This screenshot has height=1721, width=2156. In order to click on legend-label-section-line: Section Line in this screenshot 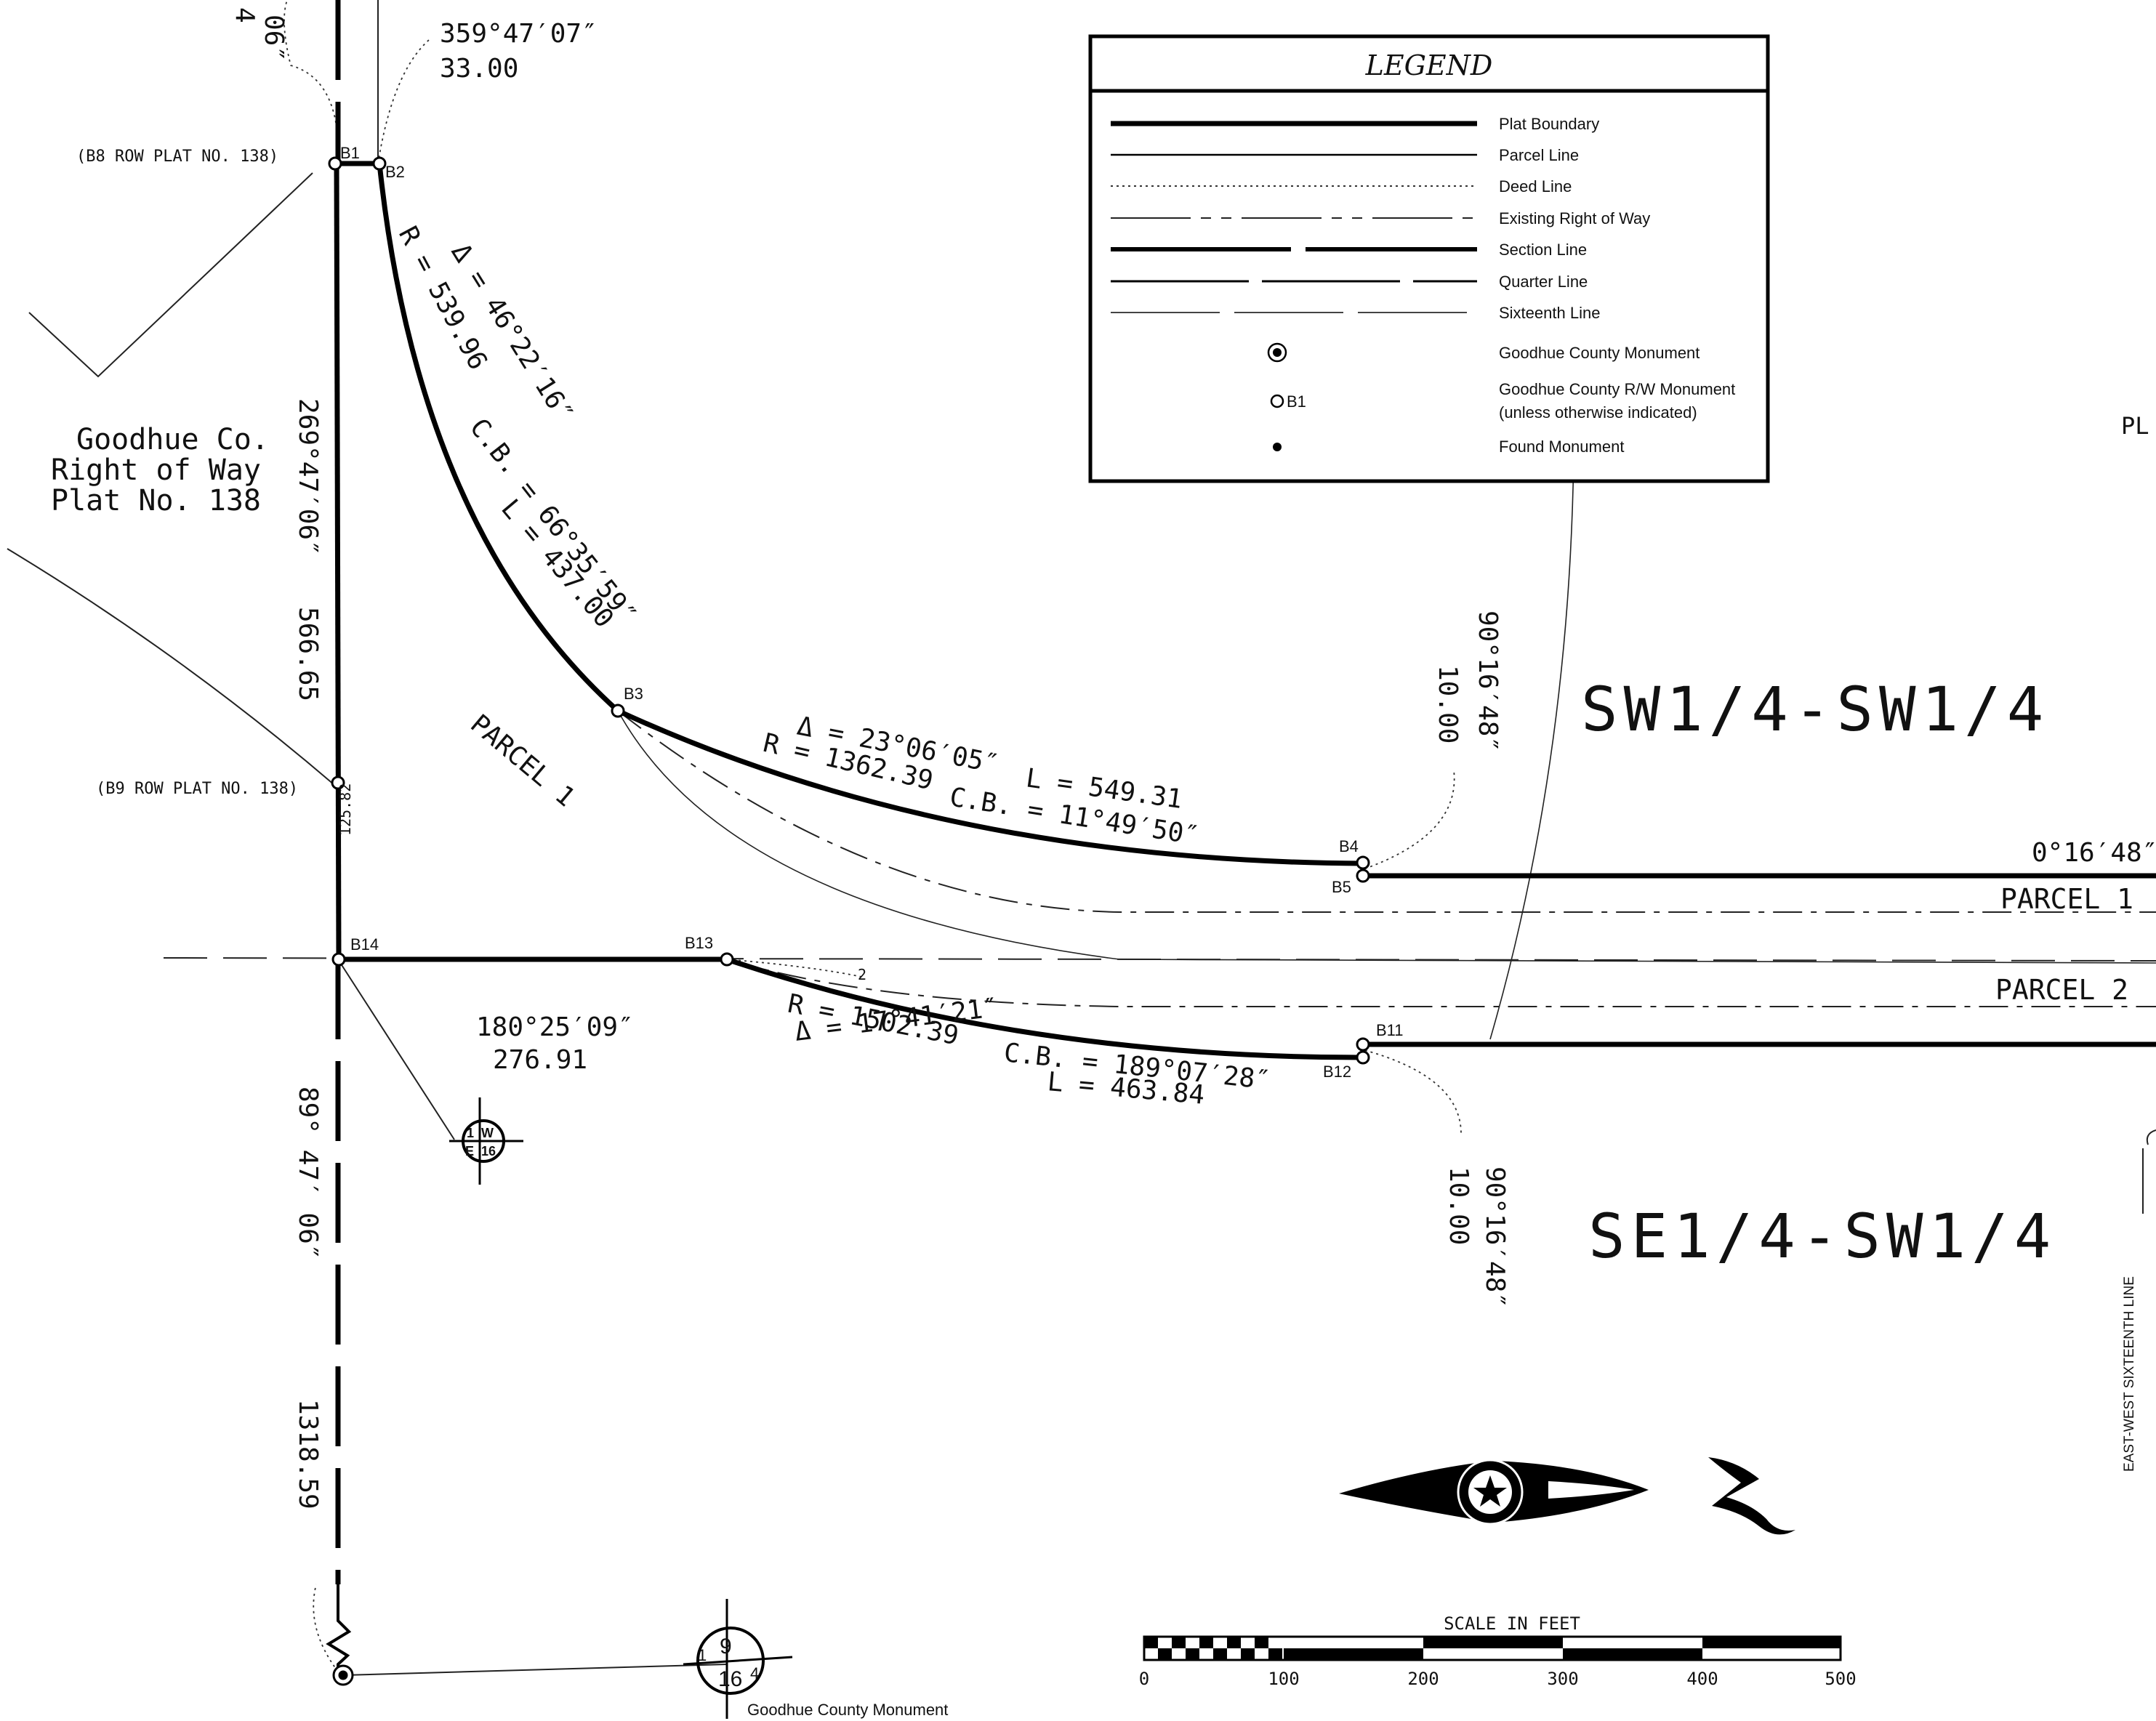, I will do `click(1543, 250)`.